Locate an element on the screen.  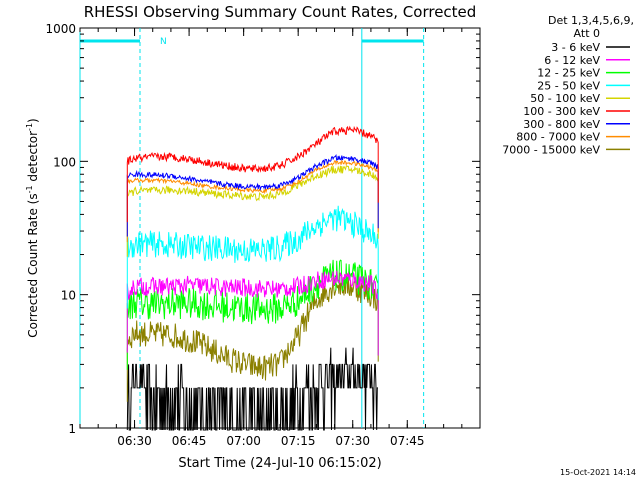
y-axis-label-part: detector is located at coordinates (33, 158).